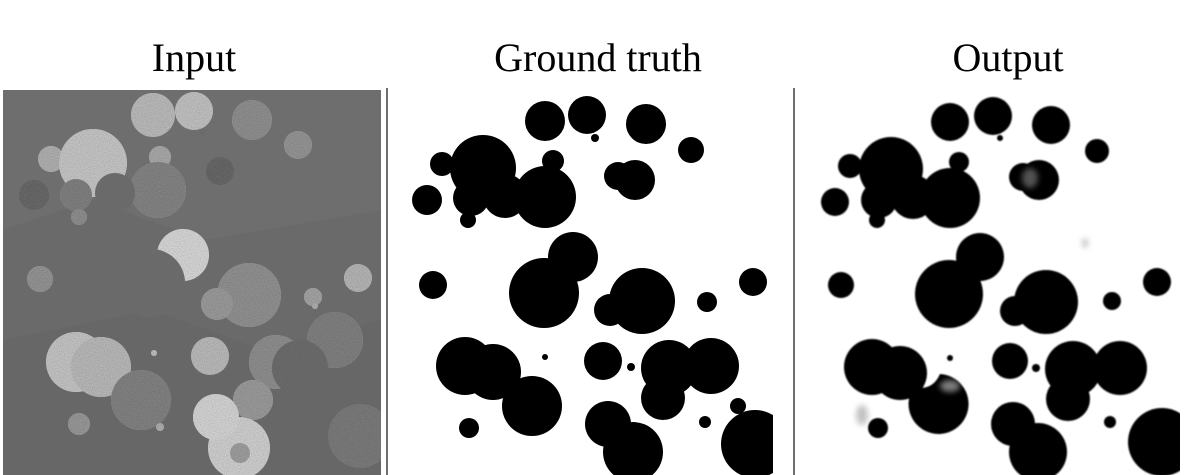 The image size is (1197, 475). What do you see at coordinates (194, 57) in the screenshot?
I see `input-title: Input` at bounding box center [194, 57].